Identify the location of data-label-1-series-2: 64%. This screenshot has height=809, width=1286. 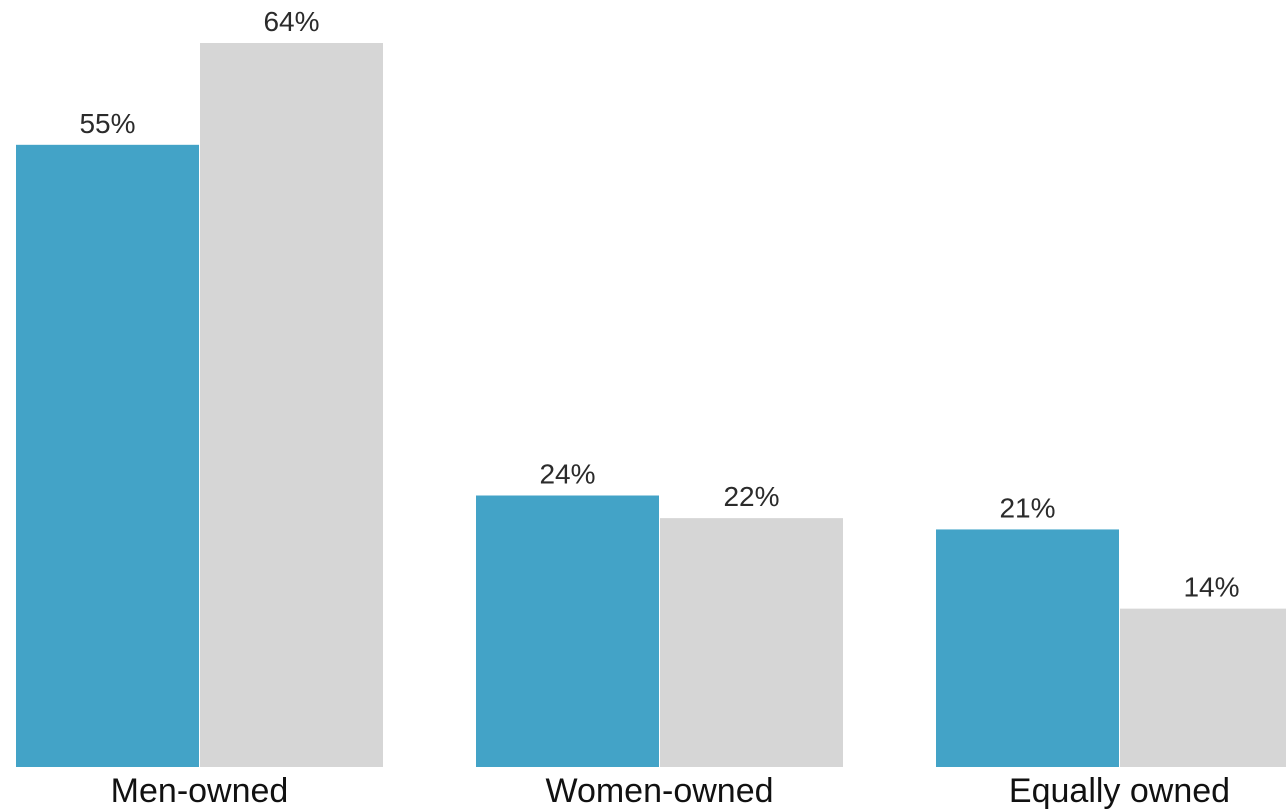
(291, 21).